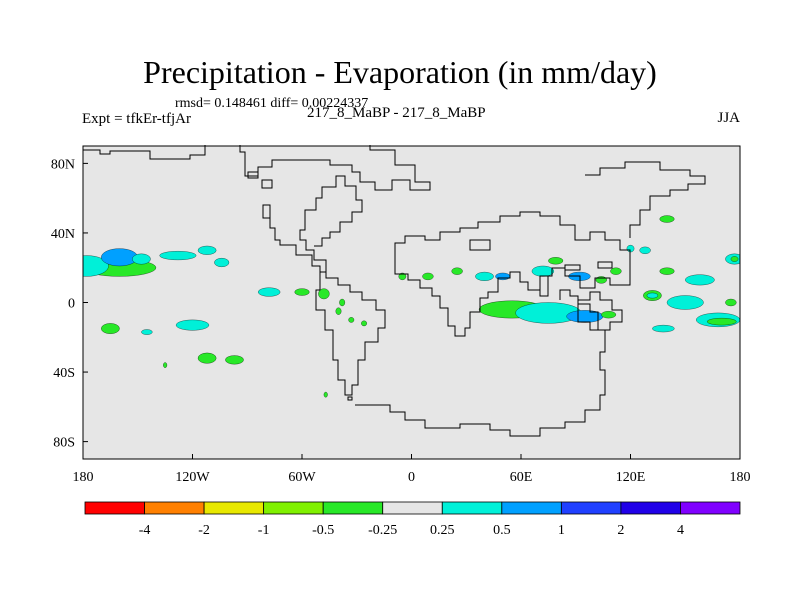 The image size is (800, 600). What do you see at coordinates (136, 119) in the screenshot?
I see `experiment-label: Expt = tfkEr-tfjAr` at bounding box center [136, 119].